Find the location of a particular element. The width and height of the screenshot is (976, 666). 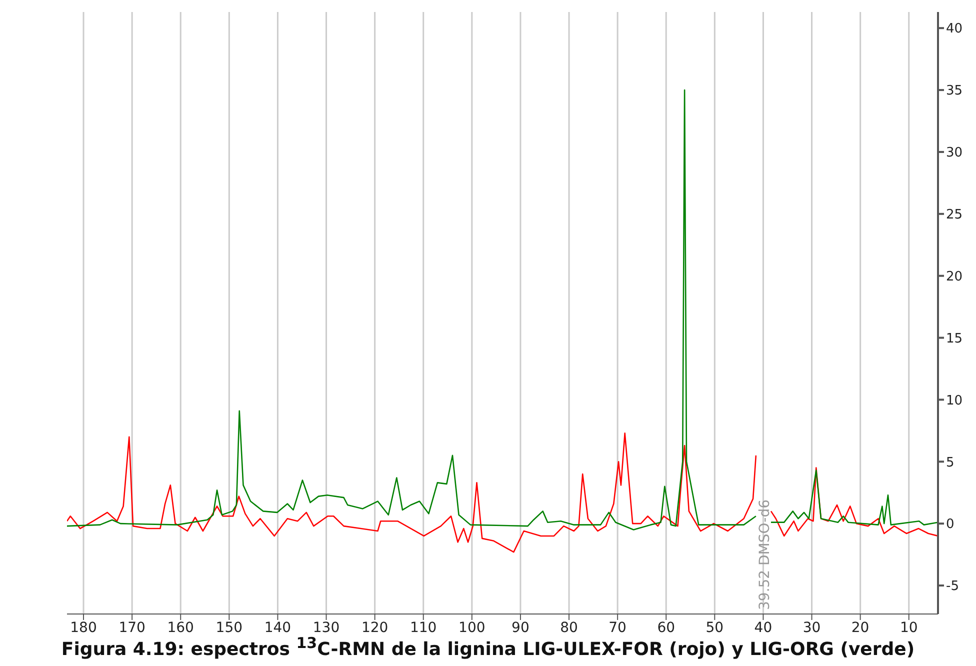

x-tick-label: 130 is located at coordinates (326, 628).